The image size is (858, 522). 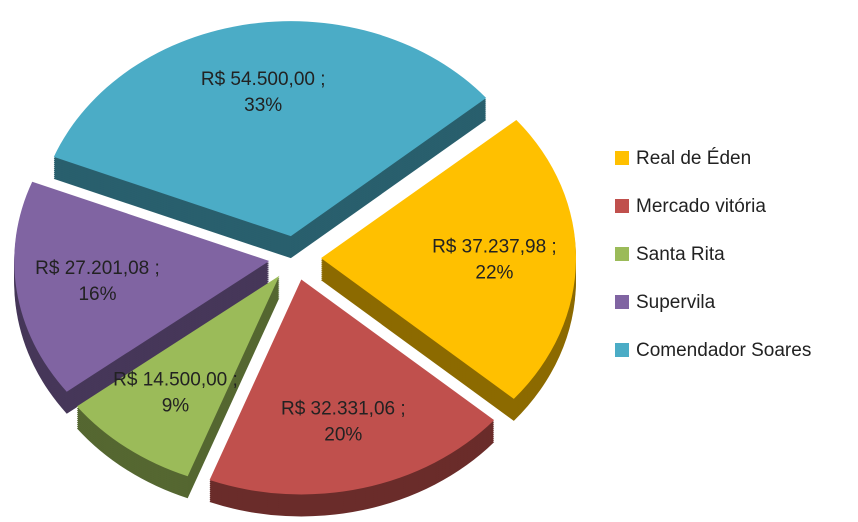 What do you see at coordinates (263, 105) in the screenshot?
I see `percent-label: 33%` at bounding box center [263, 105].